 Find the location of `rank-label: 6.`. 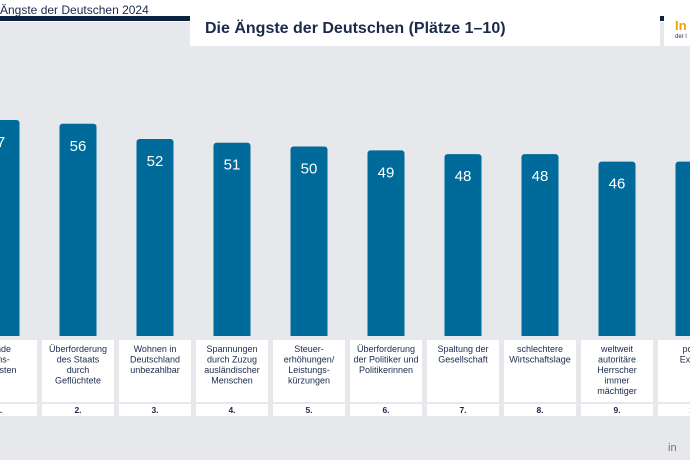

rank-label: 6. is located at coordinates (385, 410).